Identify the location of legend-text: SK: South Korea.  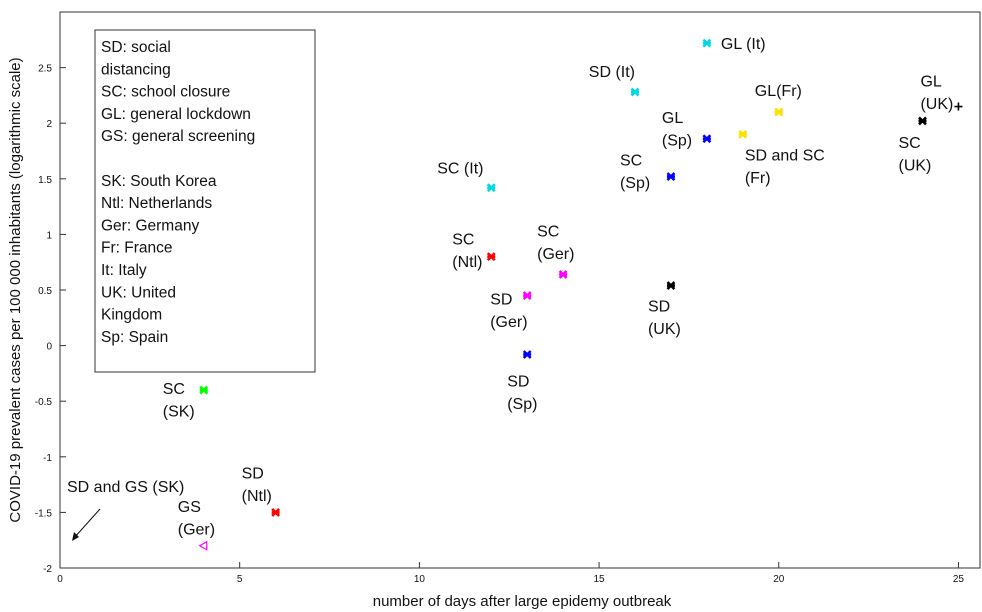
(159, 181).